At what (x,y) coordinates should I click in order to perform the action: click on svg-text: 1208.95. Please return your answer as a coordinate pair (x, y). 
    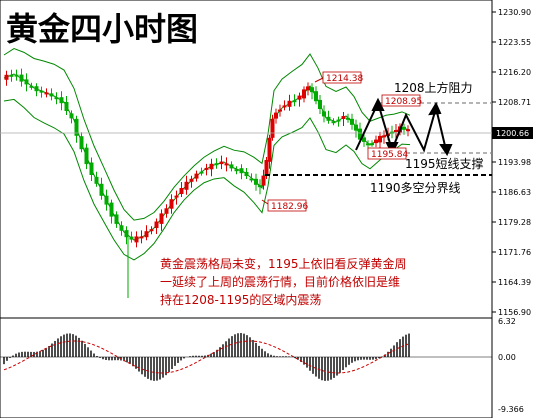
    Looking at the image, I should click on (403, 102).